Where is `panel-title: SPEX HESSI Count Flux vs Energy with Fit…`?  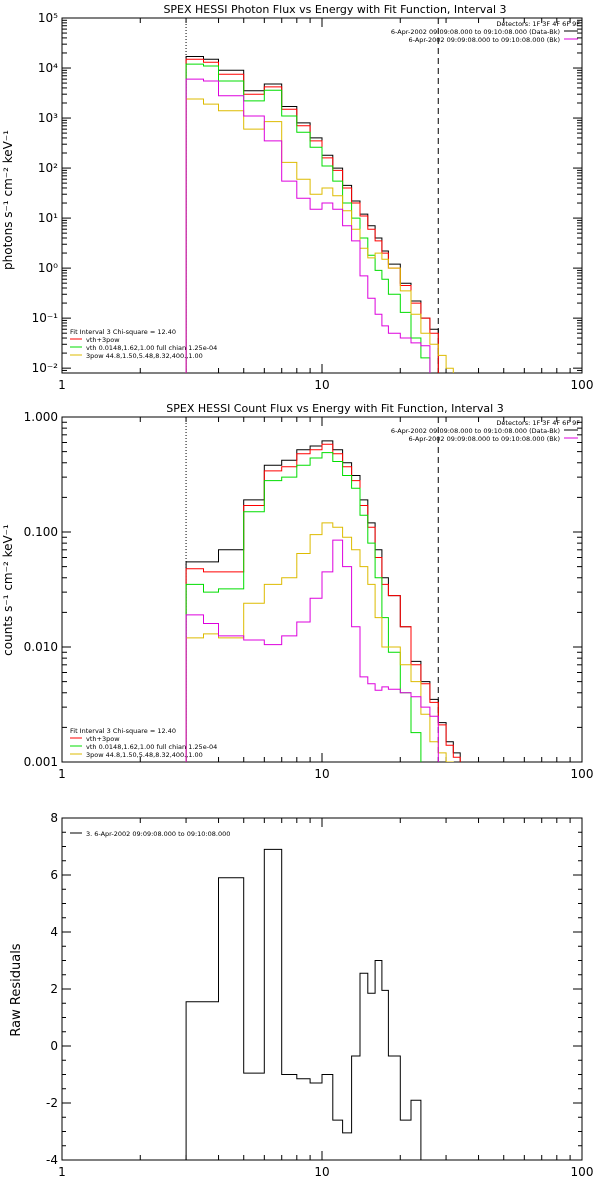
panel-title: SPEX HESSI Count Flux vs Energy with Fit… is located at coordinates (334, 408).